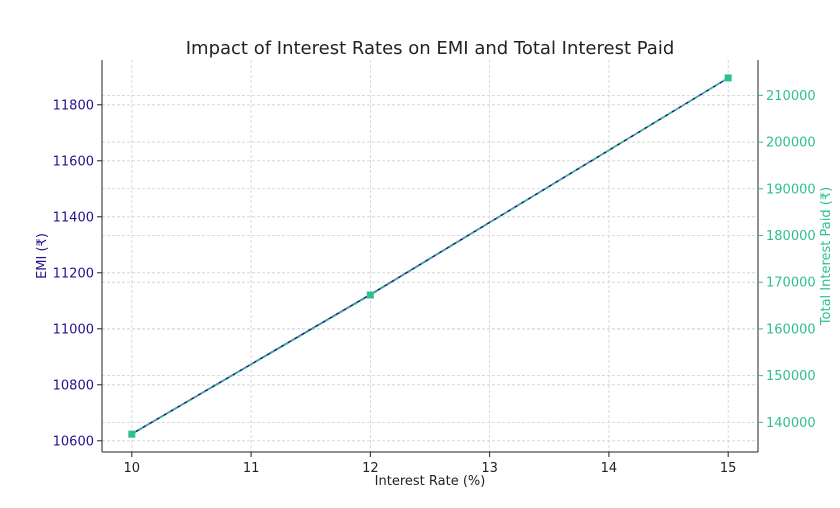 This screenshot has height=508, width=840. What do you see at coordinates (791, 283) in the screenshot?
I see `y-right-tick-label: 170000` at bounding box center [791, 283].